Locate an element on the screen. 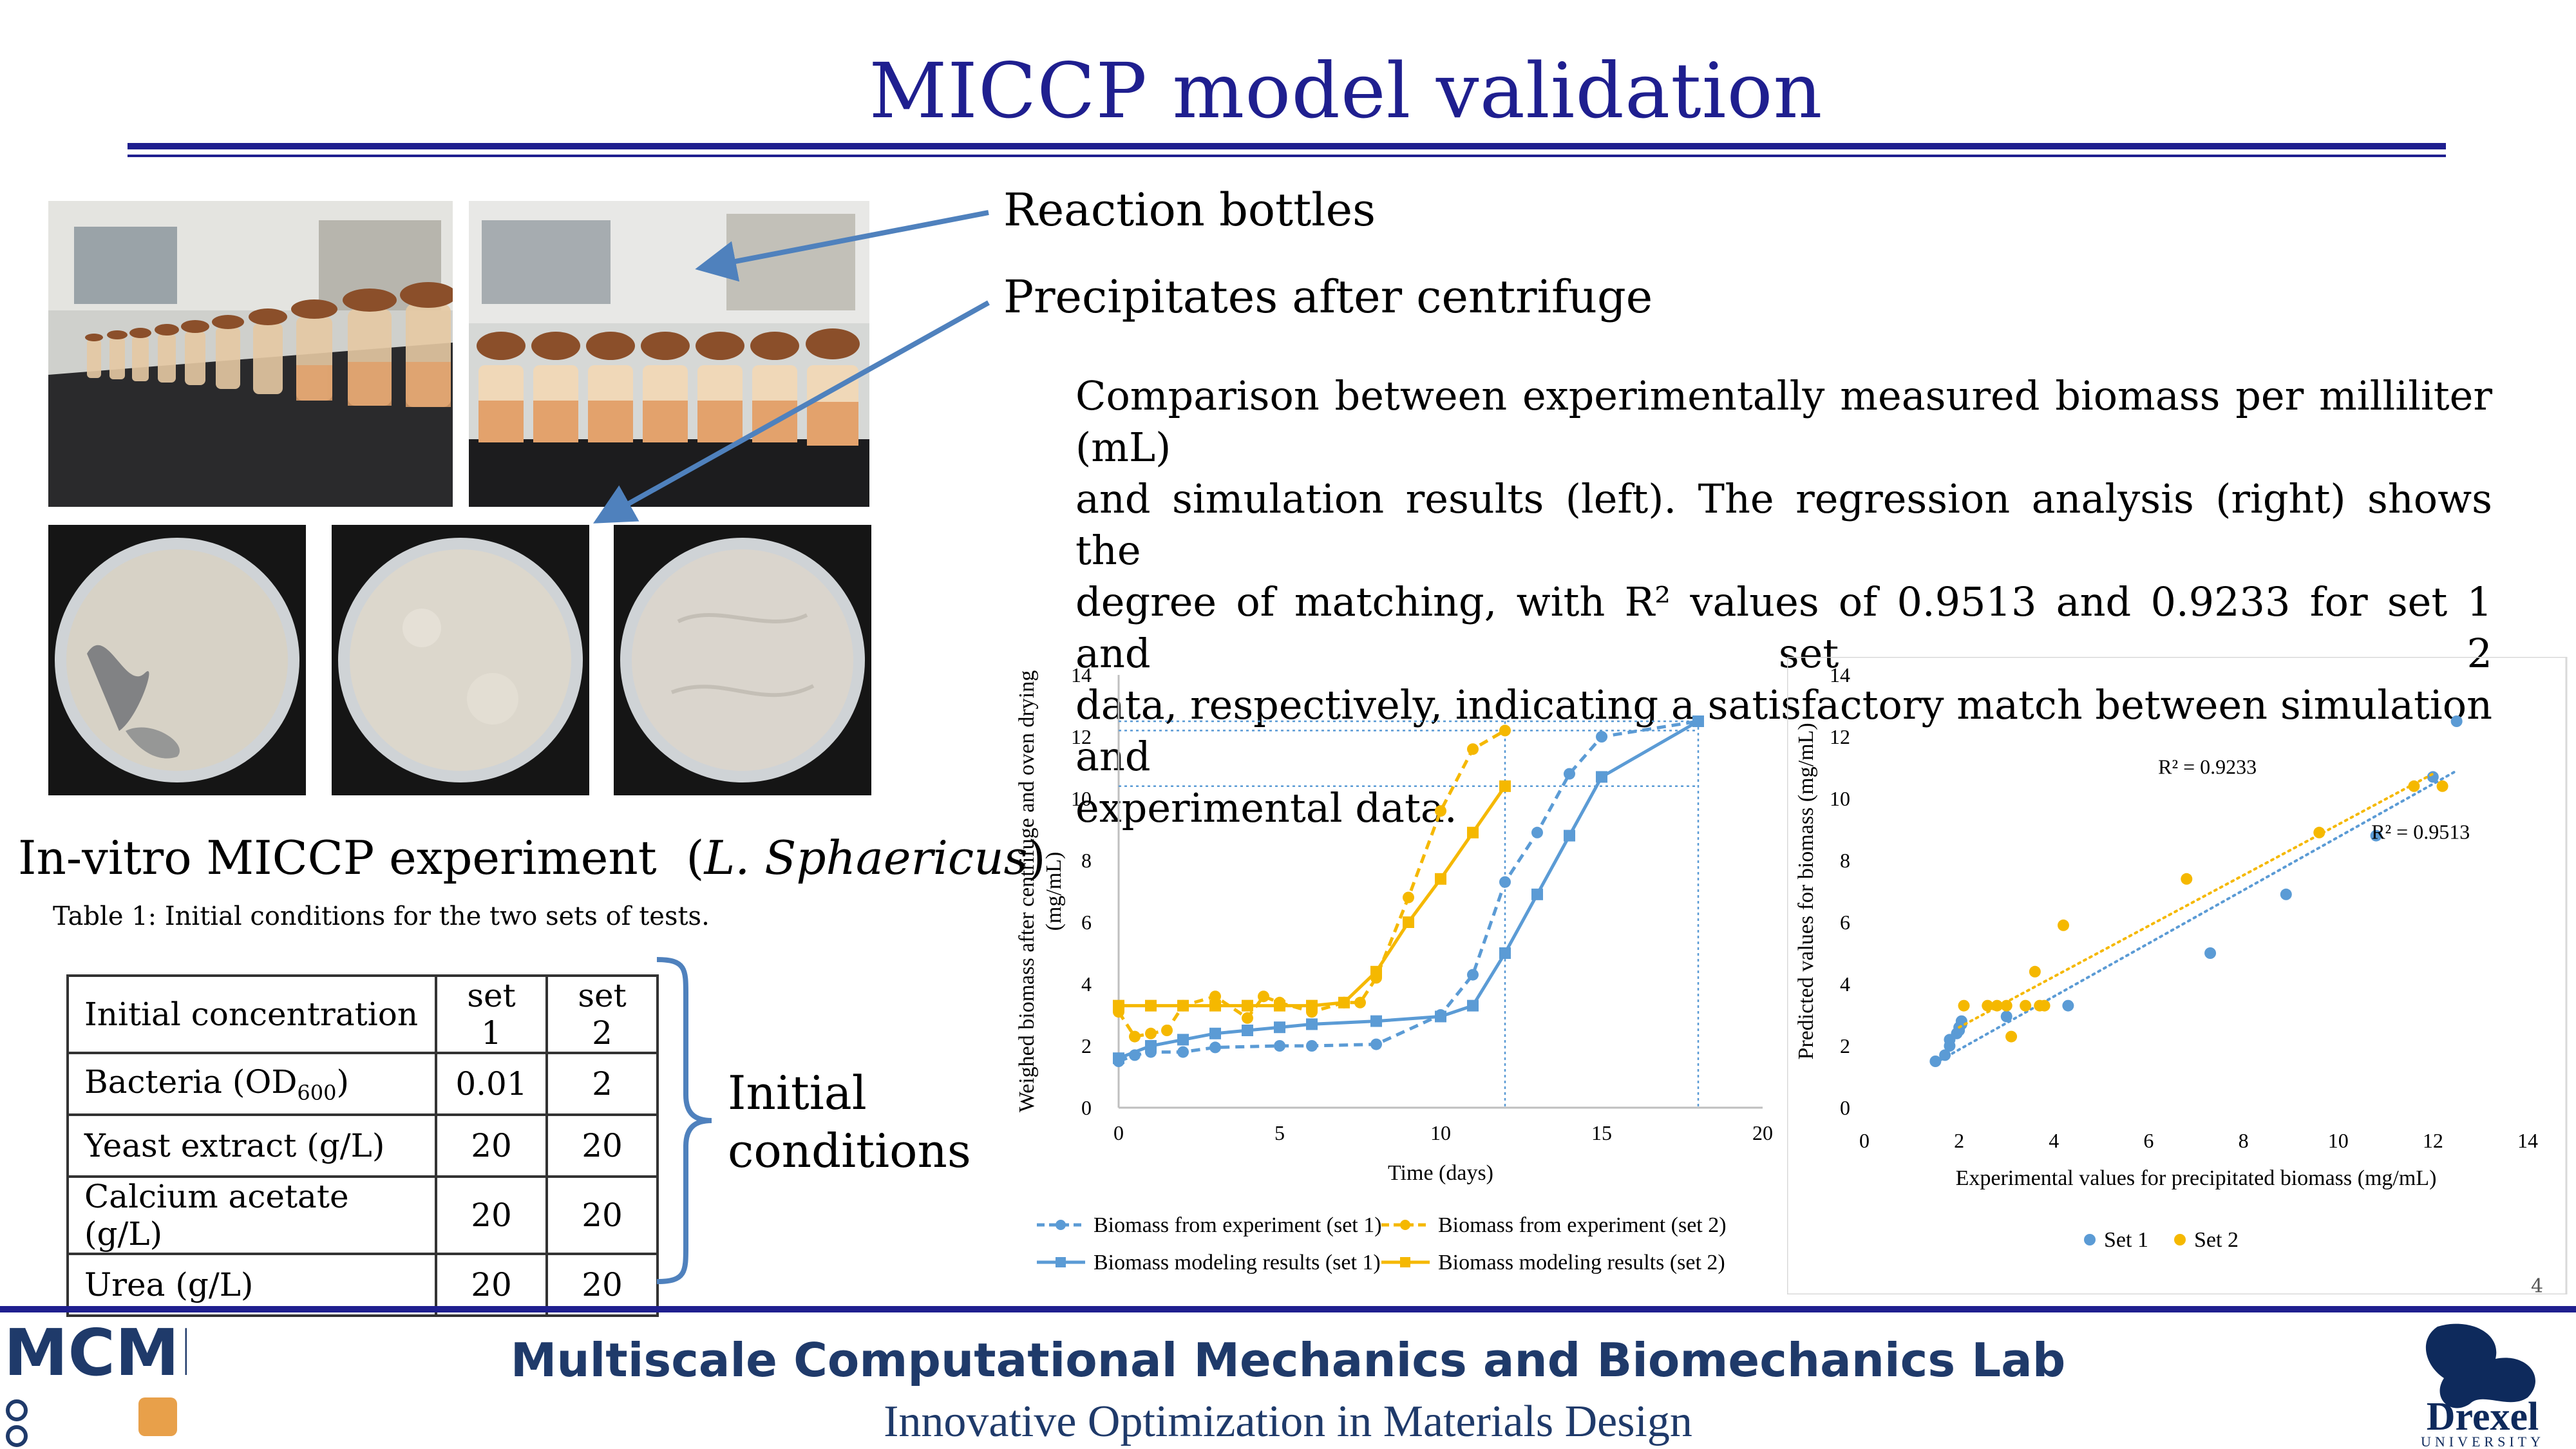  x-axis-label: Time (days) is located at coordinates (1440, 1173).